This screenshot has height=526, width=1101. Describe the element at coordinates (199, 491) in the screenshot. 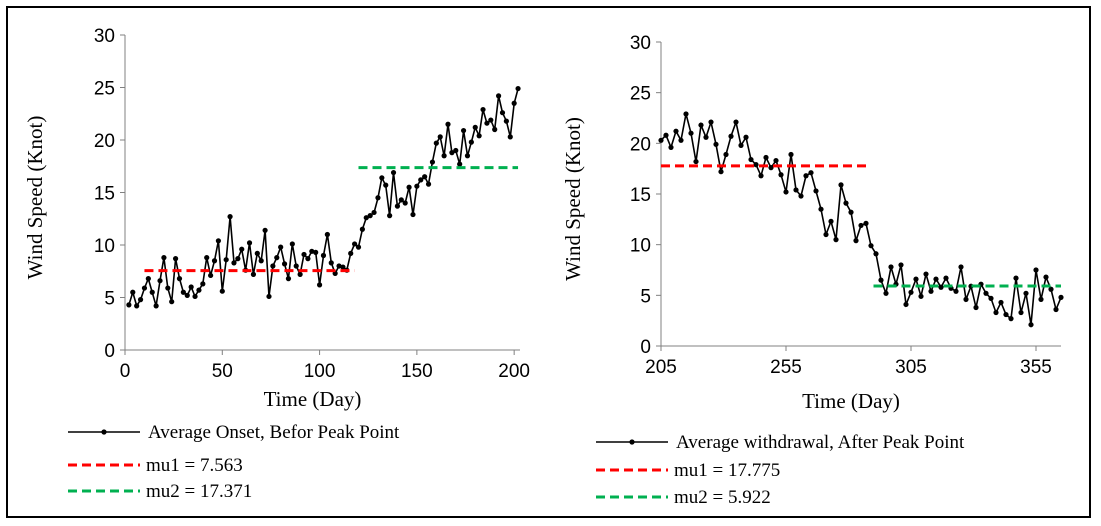

I see `chart1-legend-label-2: mu2 = 17.371` at that location.